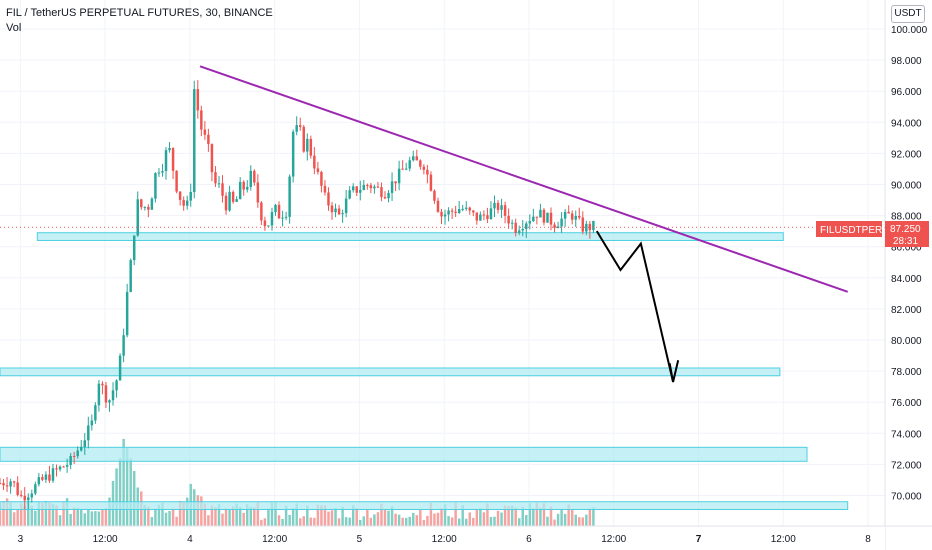 This screenshot has height=550, width=932. I want to click on time-axis-panel, so click(442, 538).